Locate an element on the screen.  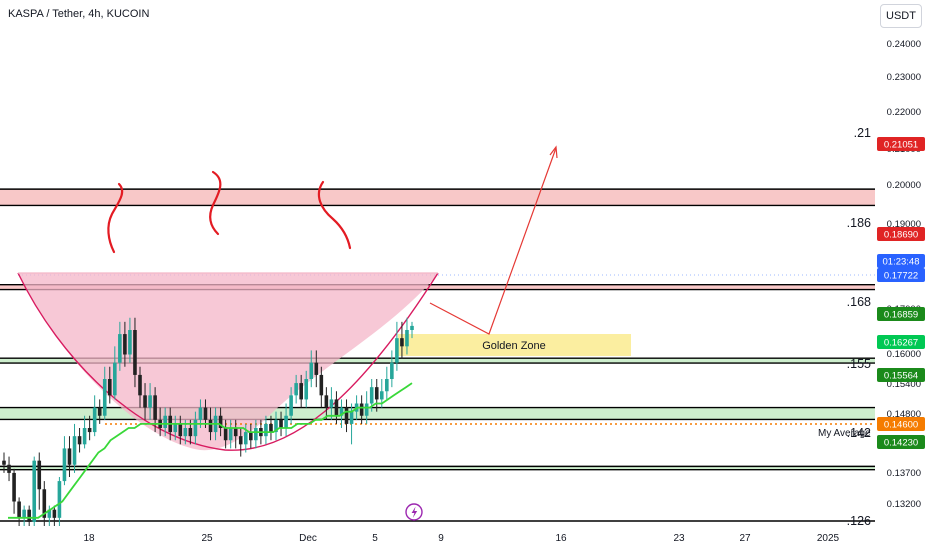
x-tick-label: 2025 is located at coordinates (828, 538).